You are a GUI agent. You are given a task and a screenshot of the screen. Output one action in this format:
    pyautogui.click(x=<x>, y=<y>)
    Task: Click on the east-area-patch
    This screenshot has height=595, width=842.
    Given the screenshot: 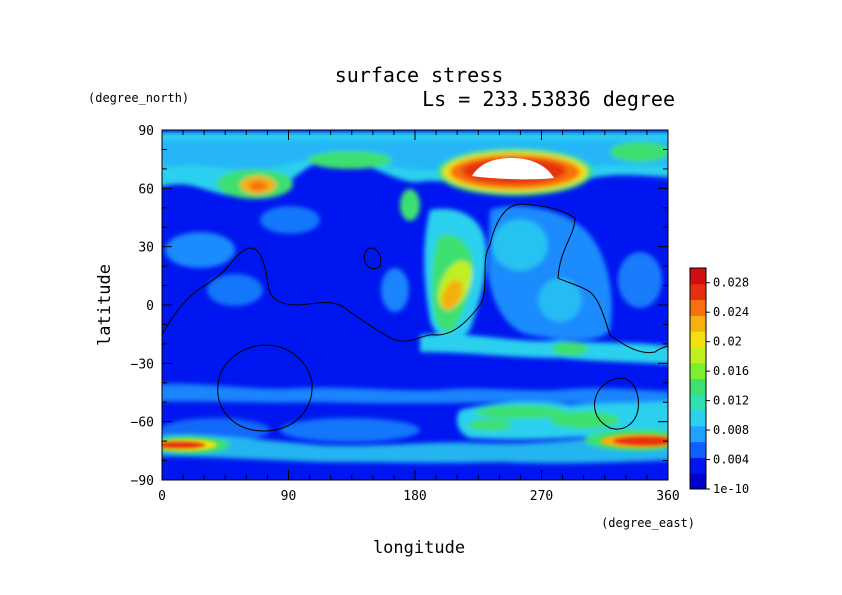 What is the action you would take?
    pyautogui.click(x=560, y=300)
    